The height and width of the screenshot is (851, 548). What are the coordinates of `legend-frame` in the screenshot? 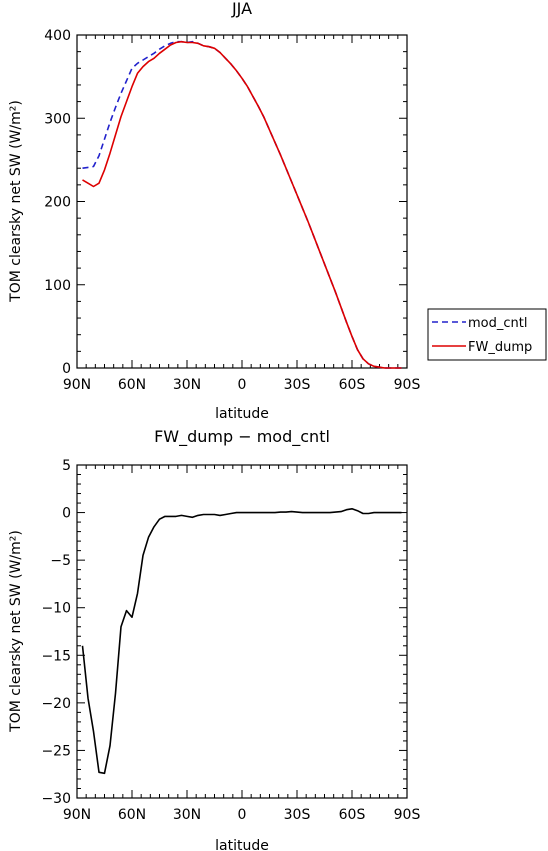 It's located at (487, 334).